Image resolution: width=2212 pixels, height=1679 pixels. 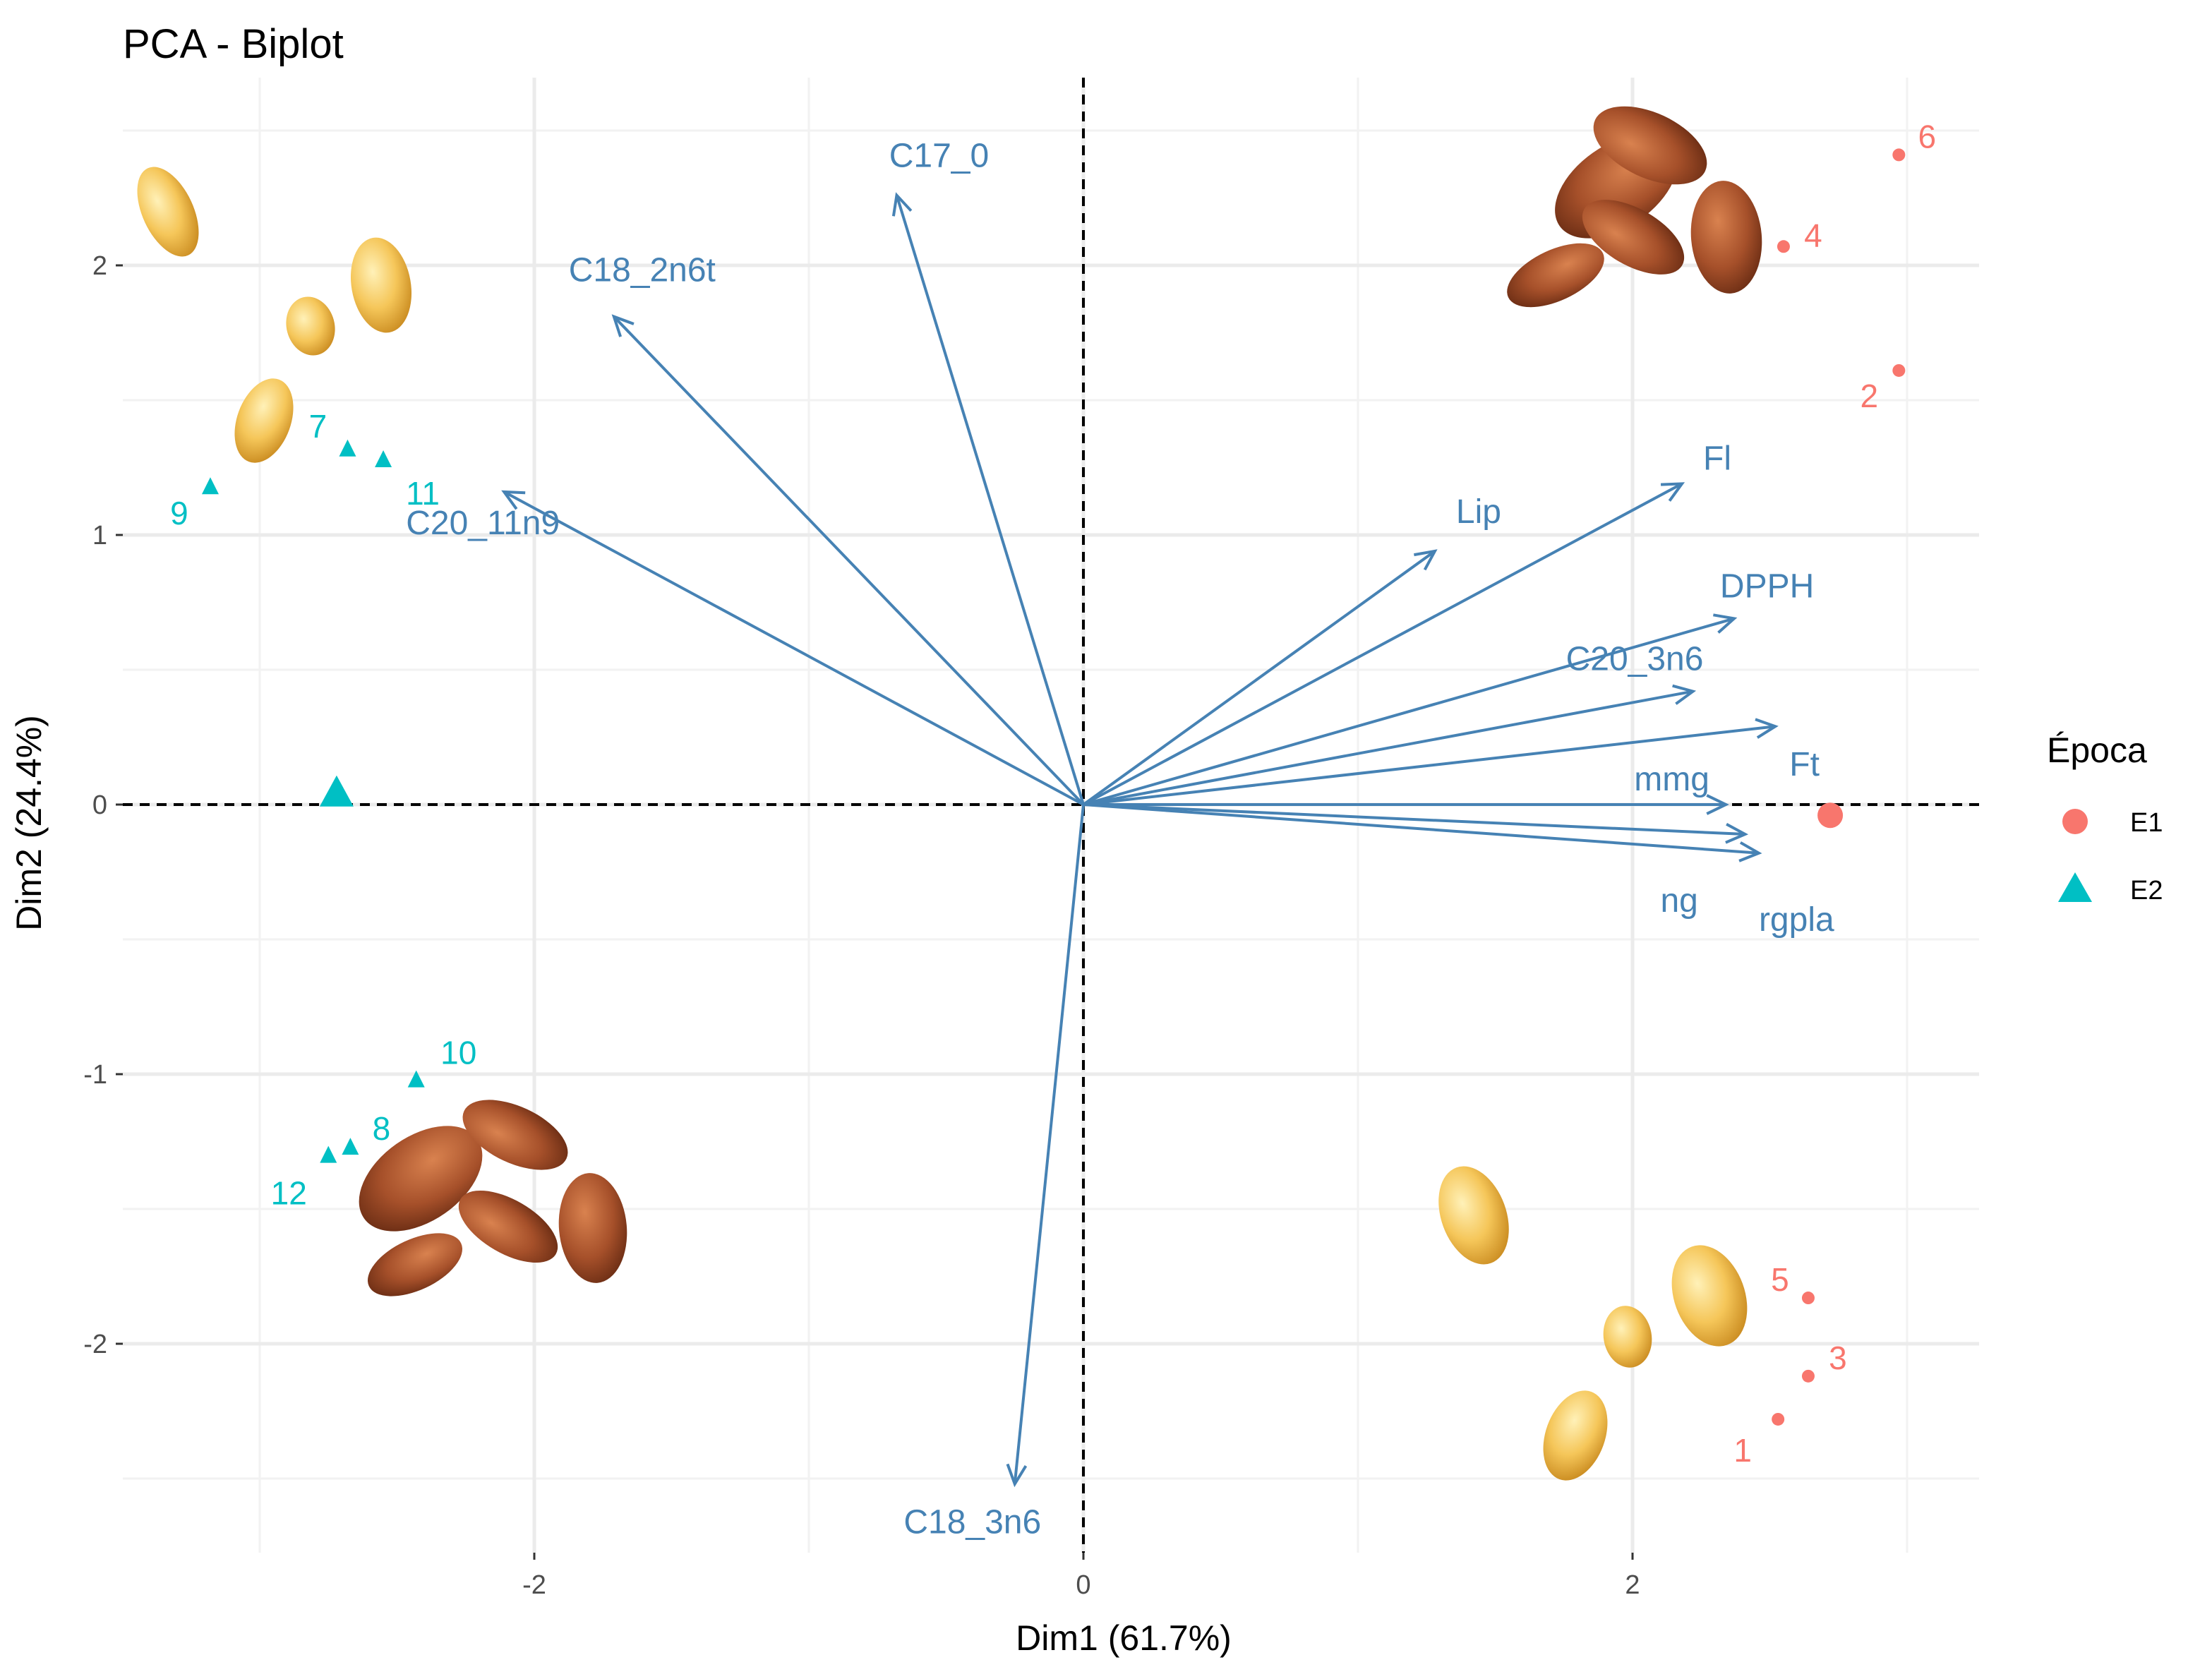 What do you see at coordinates (1743, 1450) in the screenshot?
I see `point-label: 1` at bounding box center [1743, 1450].